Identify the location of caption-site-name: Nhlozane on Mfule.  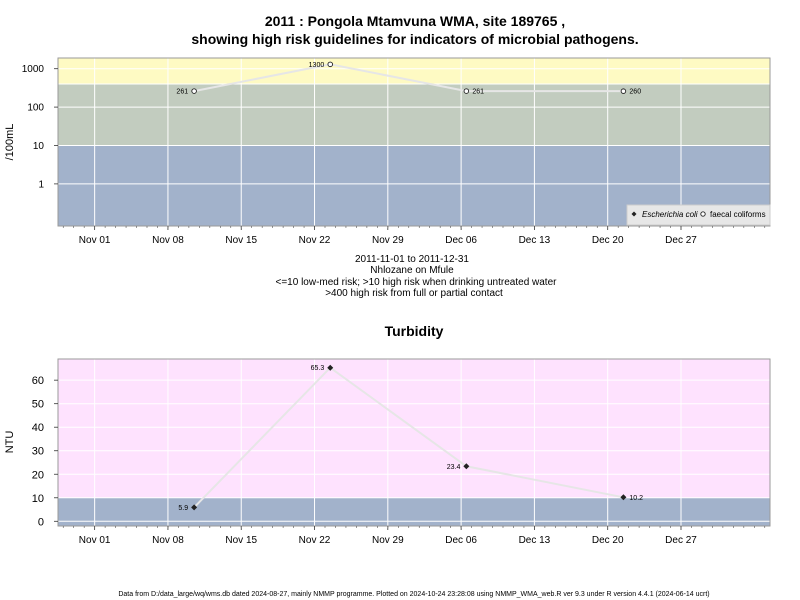
(412, 270).